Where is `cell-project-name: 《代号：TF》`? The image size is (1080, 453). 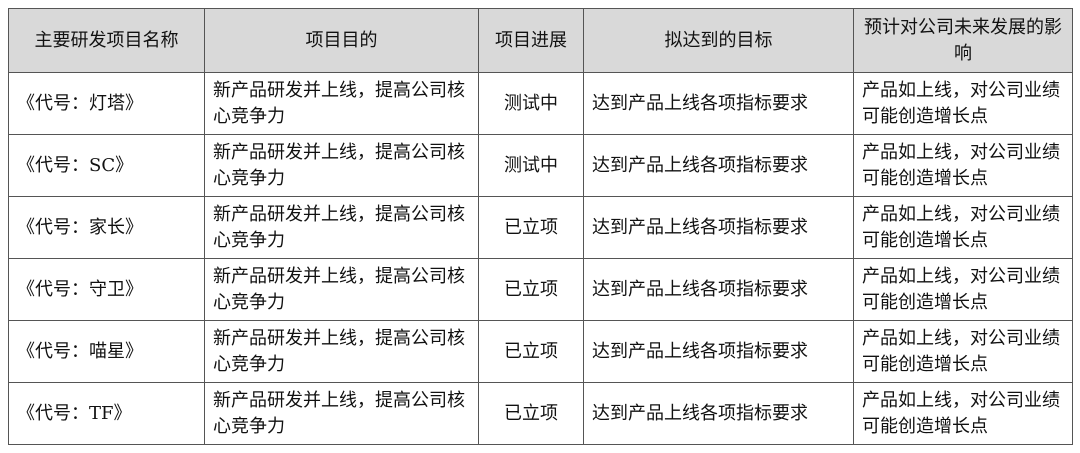
cell-project-name: 《代号：TF》 is located at coordinates (106, 413).